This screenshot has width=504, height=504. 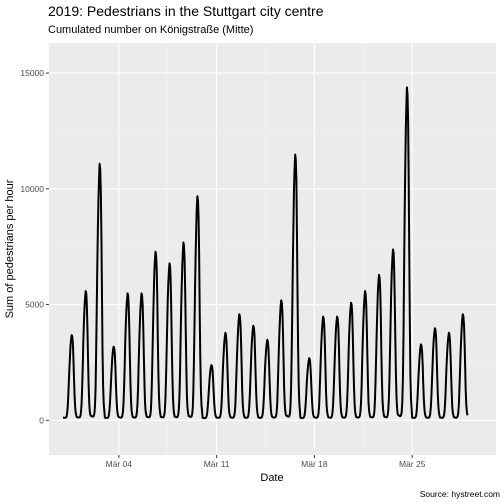 What do you see at coordinates (34, 305) in the screenshot?
I see `y-tick-label: 5000` at bounding box center [34, 305].